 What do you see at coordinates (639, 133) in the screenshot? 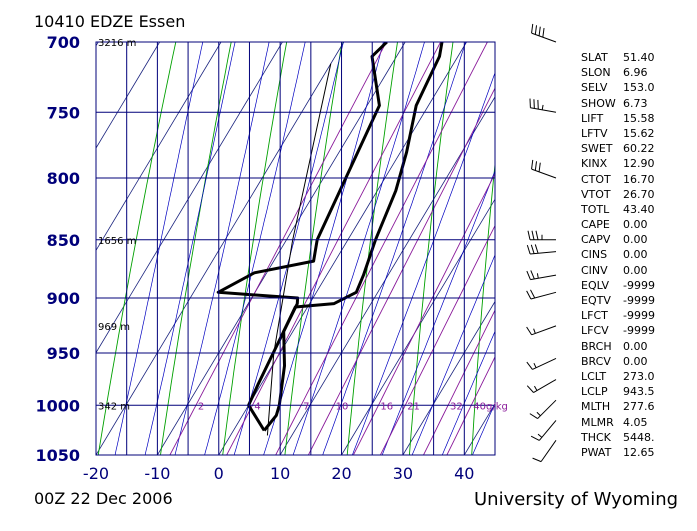
I see `index-value: 15.62` at bounding box center [639, 133].